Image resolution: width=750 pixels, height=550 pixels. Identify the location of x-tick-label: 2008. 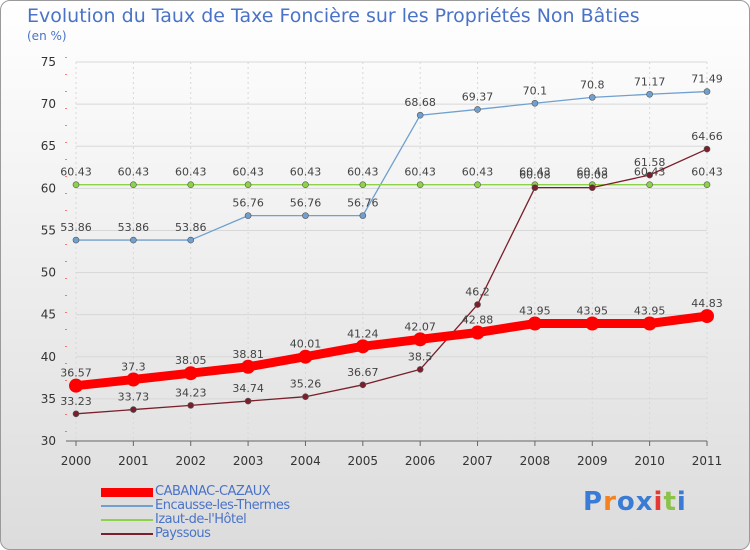
(535, 461).